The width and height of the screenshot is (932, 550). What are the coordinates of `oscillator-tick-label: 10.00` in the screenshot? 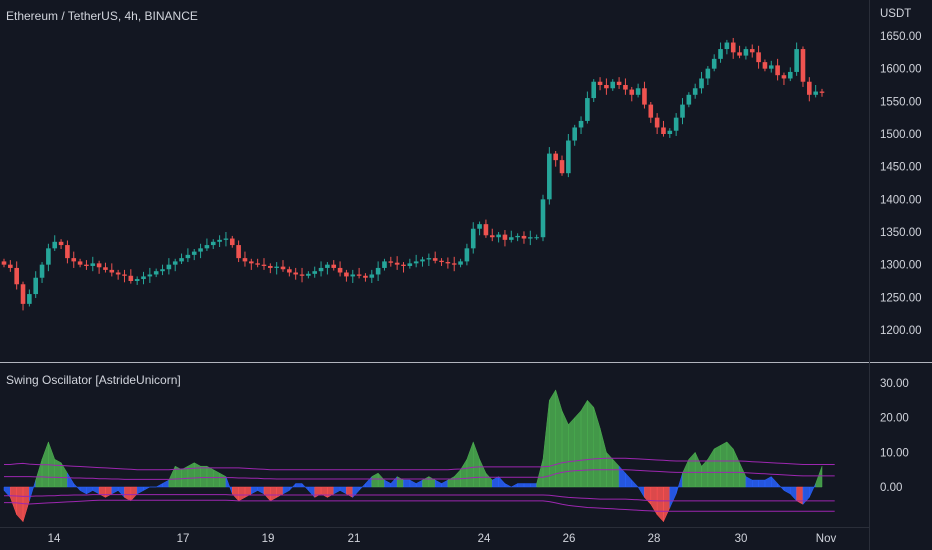 It's located at (894, 453).